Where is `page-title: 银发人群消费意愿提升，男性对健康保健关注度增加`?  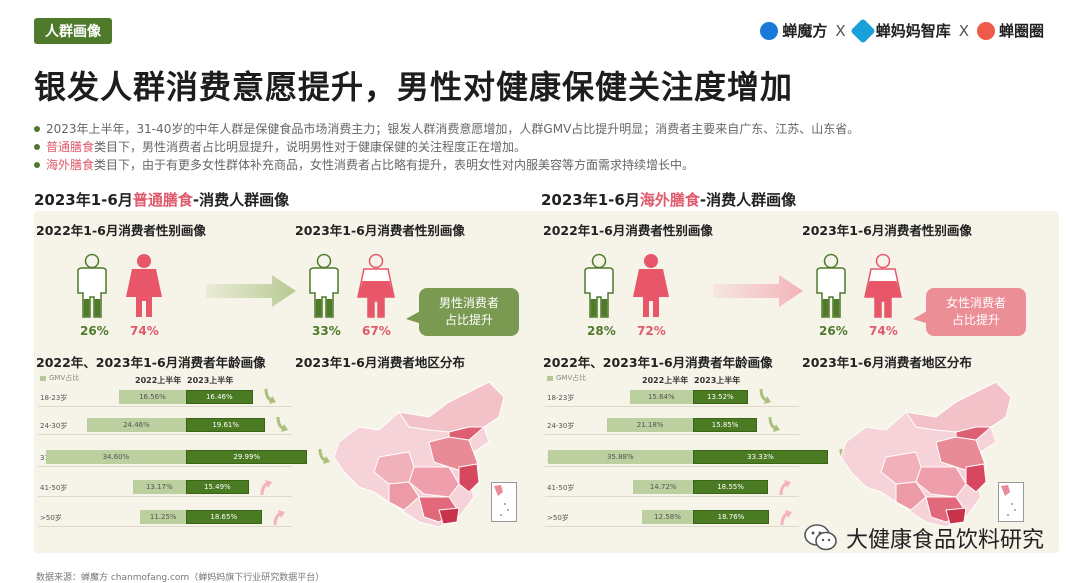 page-title: 银发人群消费意愿提升，男性对健康保健关注度增加 is located at coordinates (414, 87).